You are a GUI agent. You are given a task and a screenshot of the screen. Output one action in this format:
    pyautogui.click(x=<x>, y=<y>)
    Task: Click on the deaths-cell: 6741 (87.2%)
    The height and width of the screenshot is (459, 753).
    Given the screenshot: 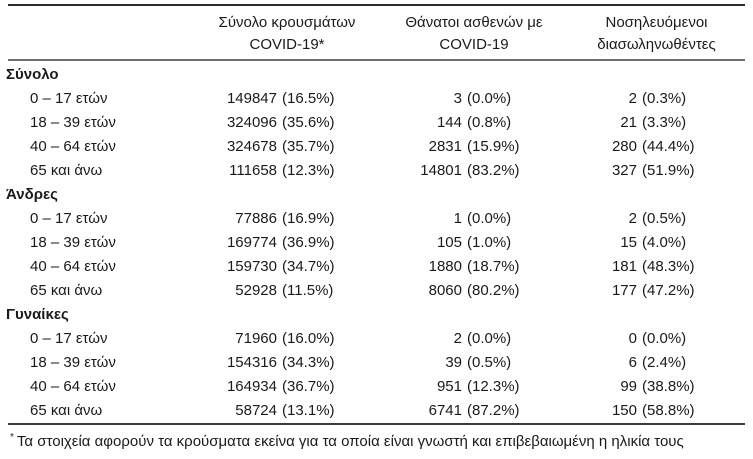 What is the action you would take?
    pyautogui.click(x=466, y=411)
    